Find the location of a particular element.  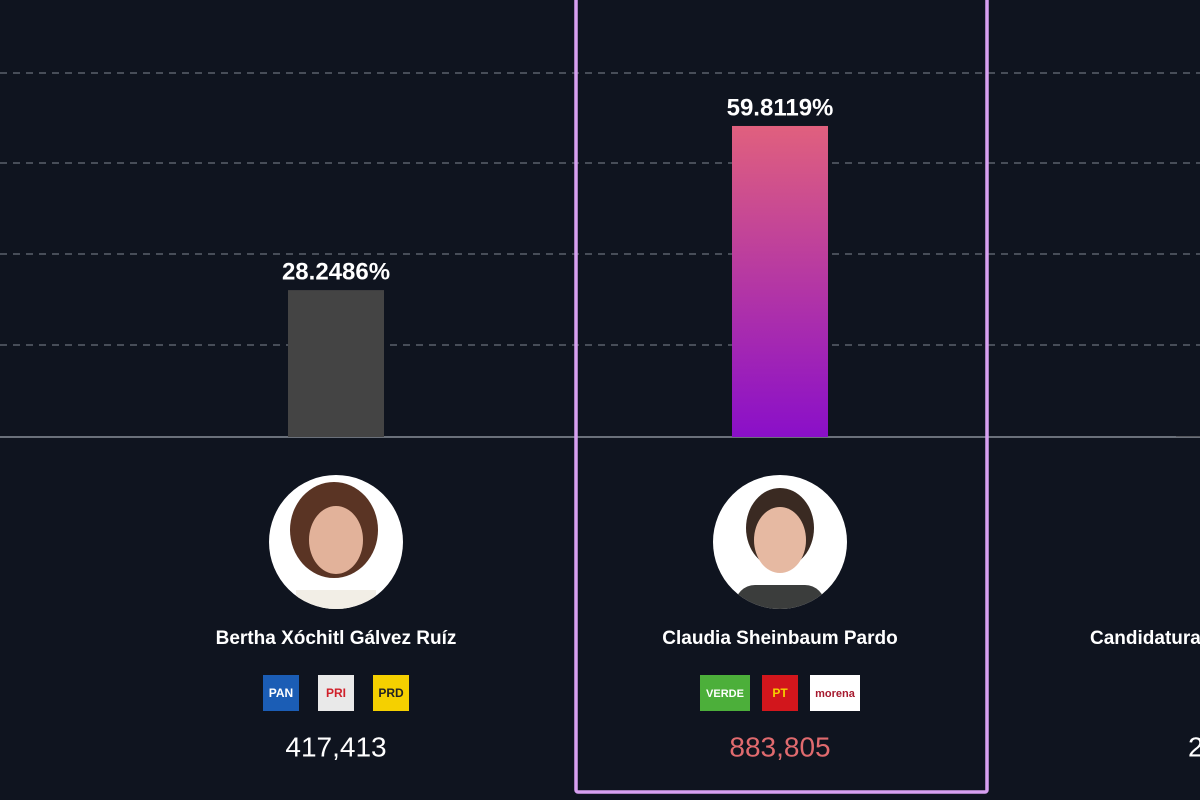

candidate-name: Bertha Xóchitl Gálvez Ruíz is located at coordinates (336, 638).